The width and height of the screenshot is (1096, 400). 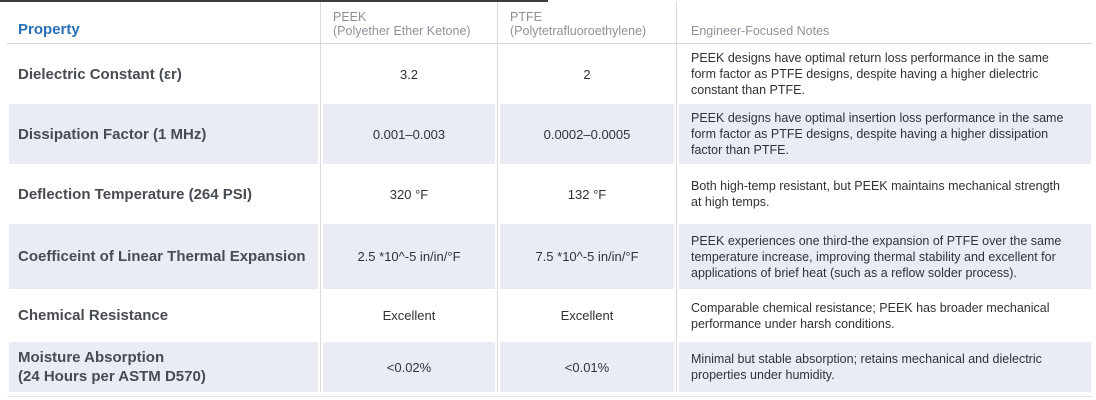 I want to click on property-cell: Deflection Temperature (264 PSI), so click(x=135, y=194).